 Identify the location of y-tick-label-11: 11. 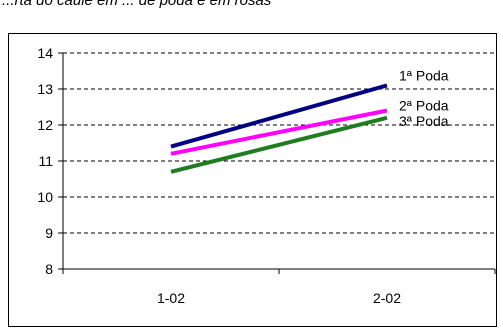
(45, 161).